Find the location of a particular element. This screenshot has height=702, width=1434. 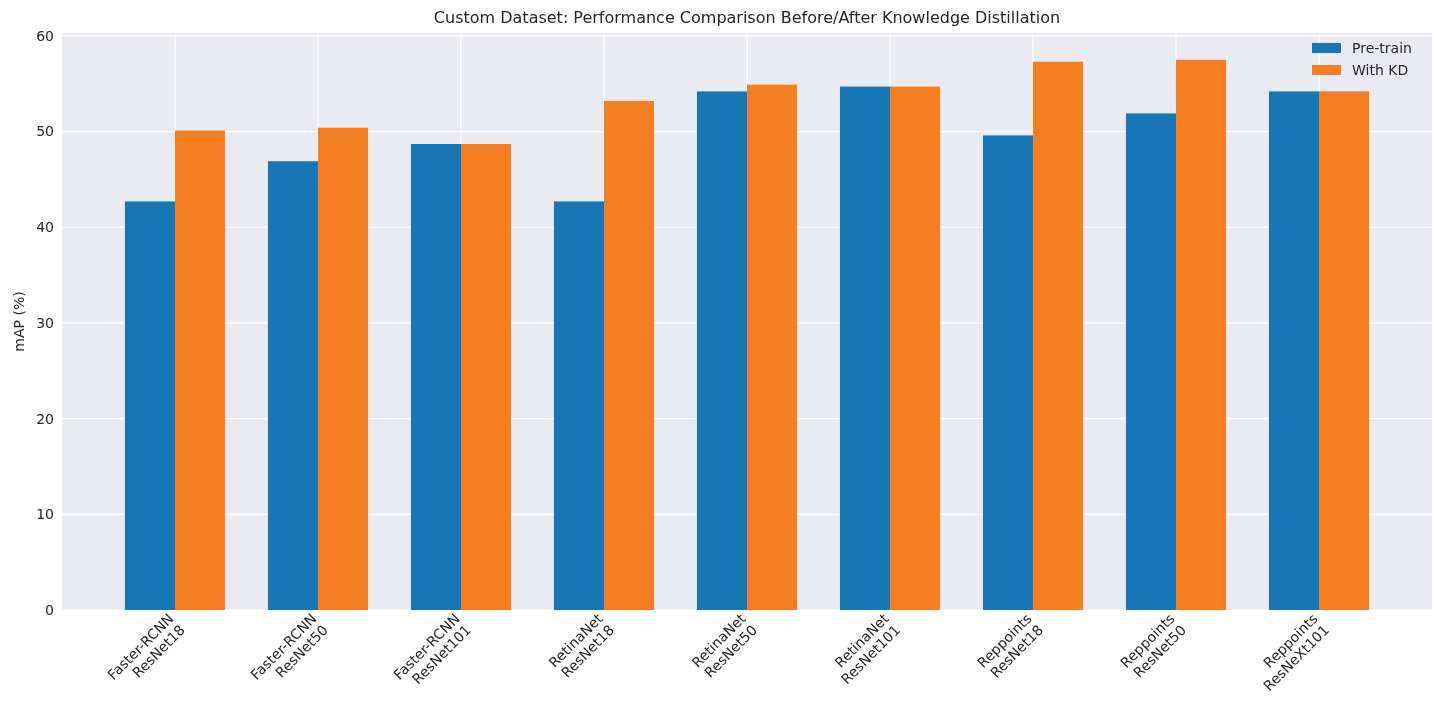

y-tick-label: 40 is located at coordinates (45, 227).